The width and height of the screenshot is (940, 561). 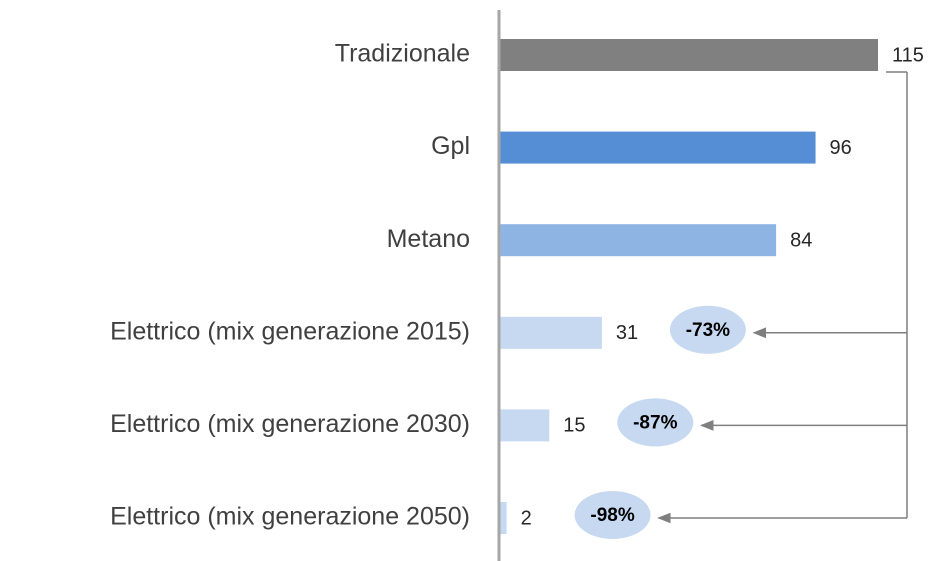 I want to click on category-label: Elettrico (mix generazione 2030), so click(x=290, y=424).